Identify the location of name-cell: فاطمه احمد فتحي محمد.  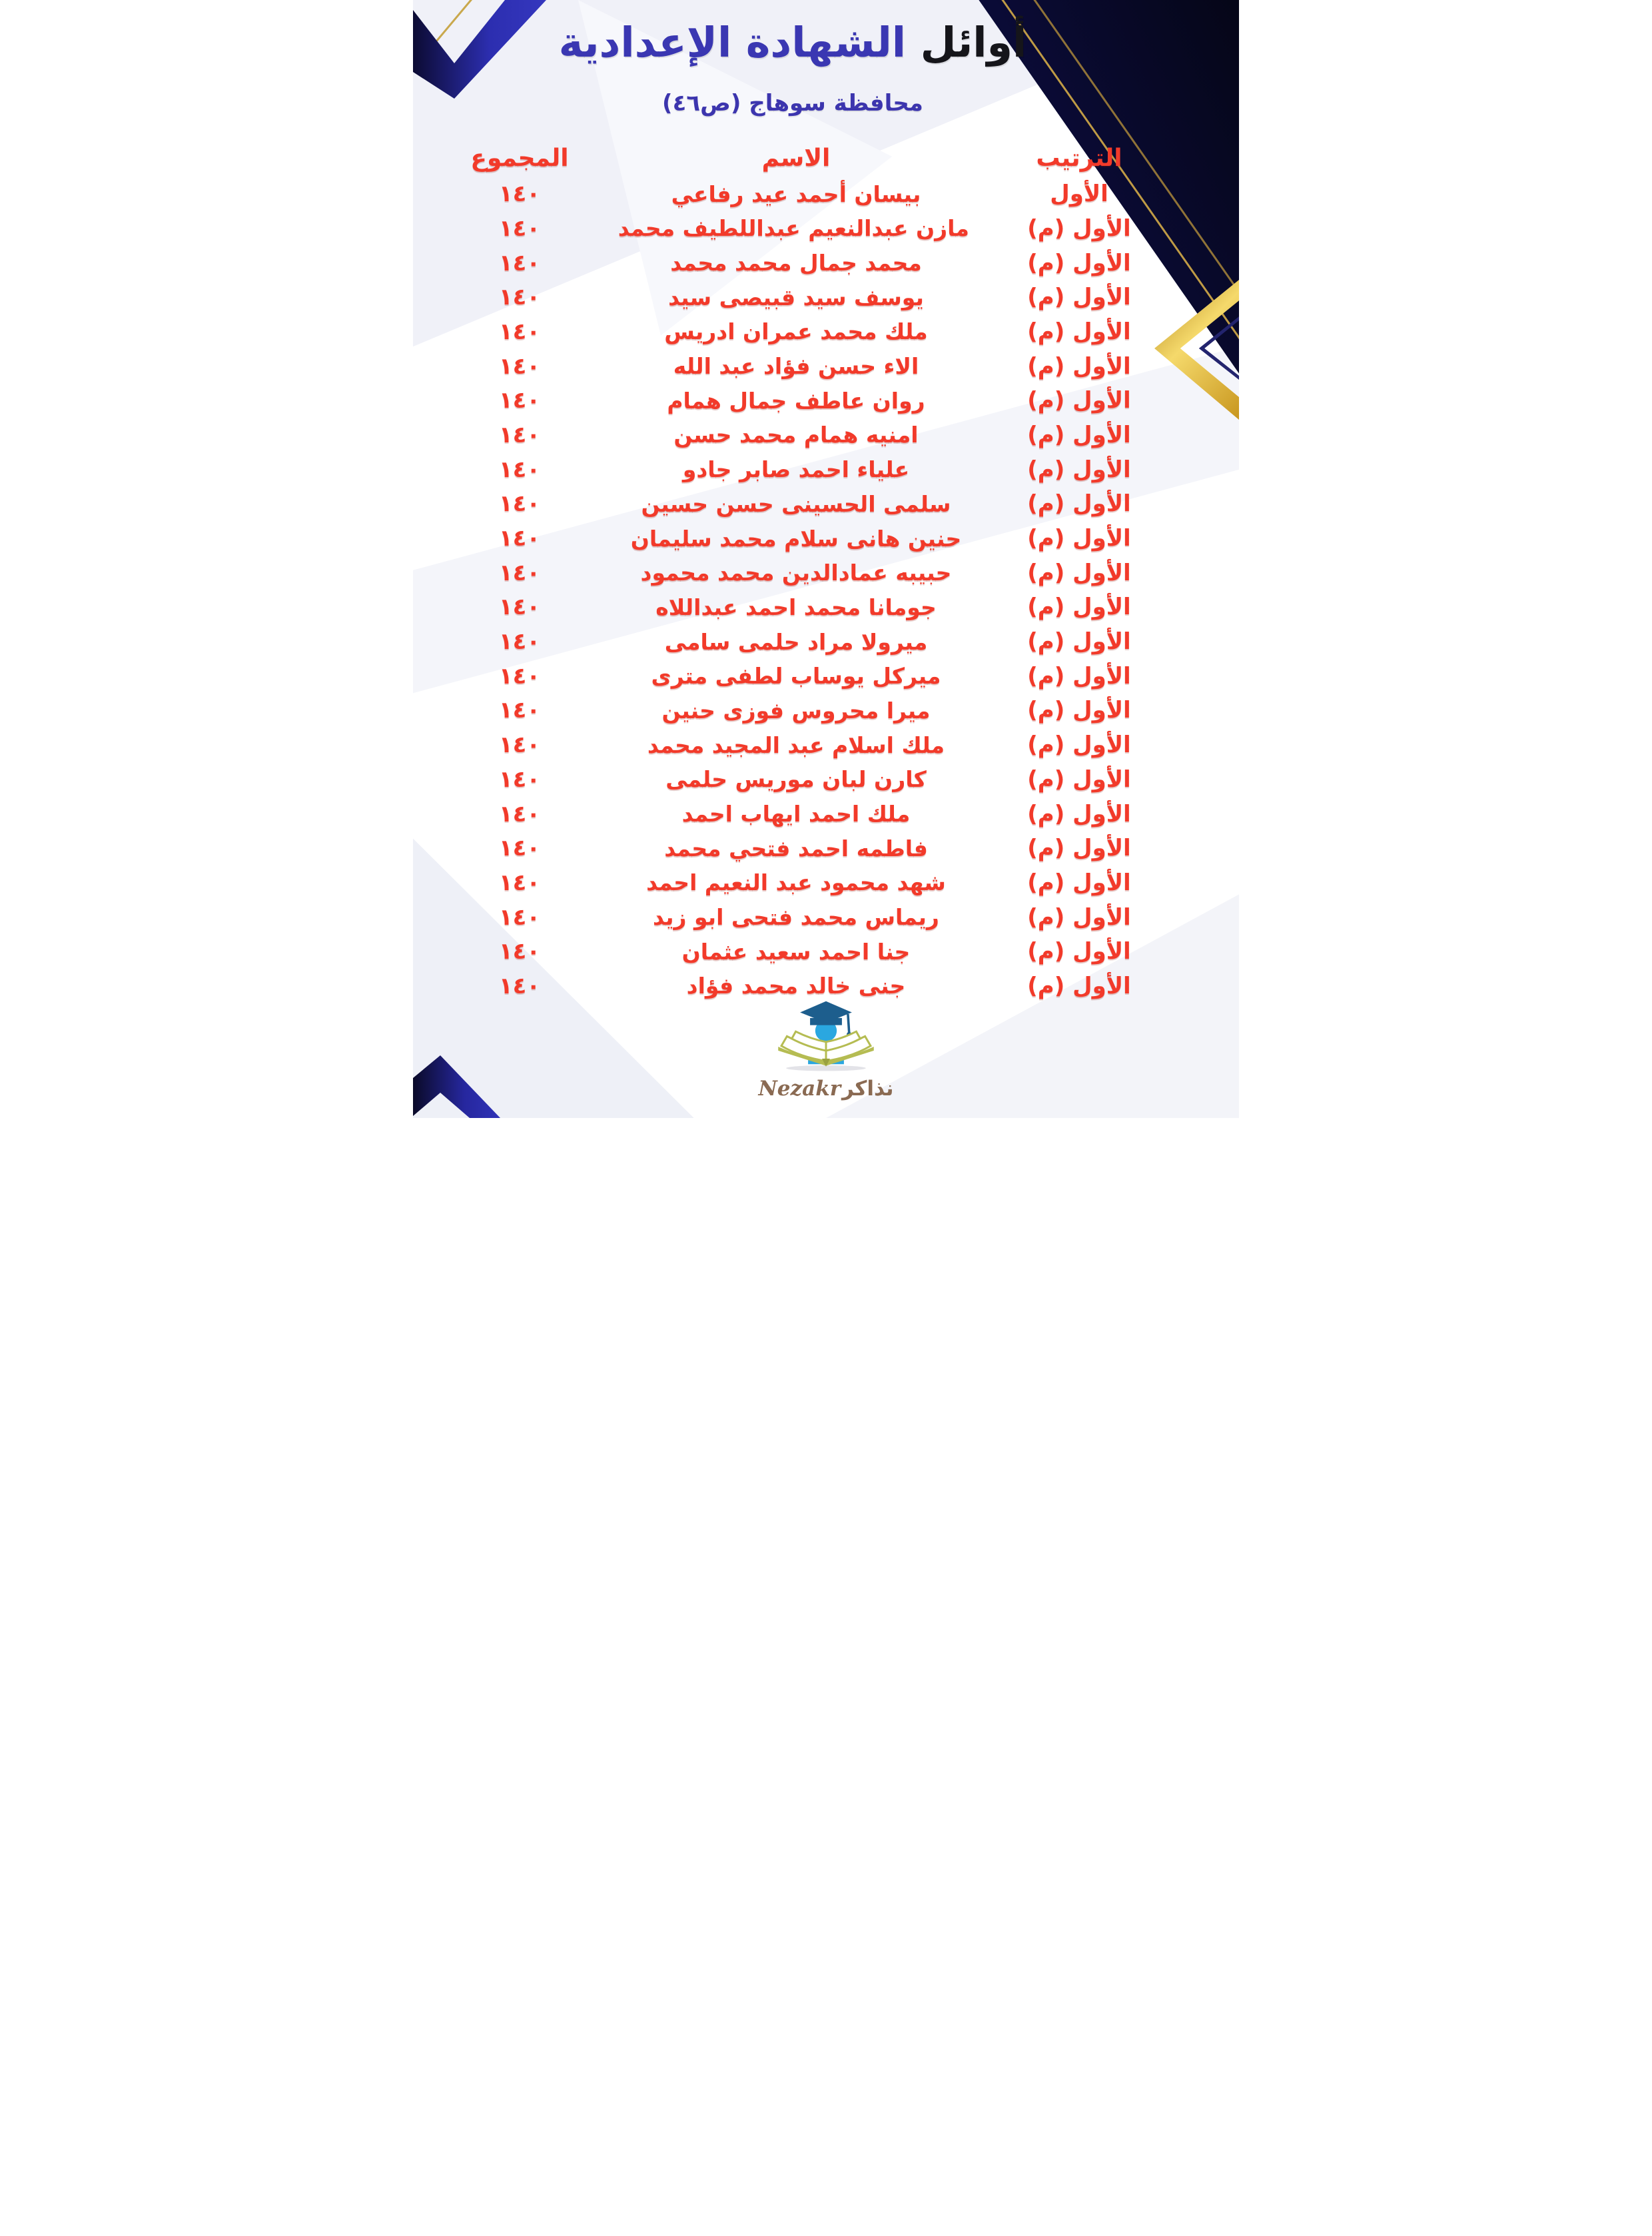
(796, 848).